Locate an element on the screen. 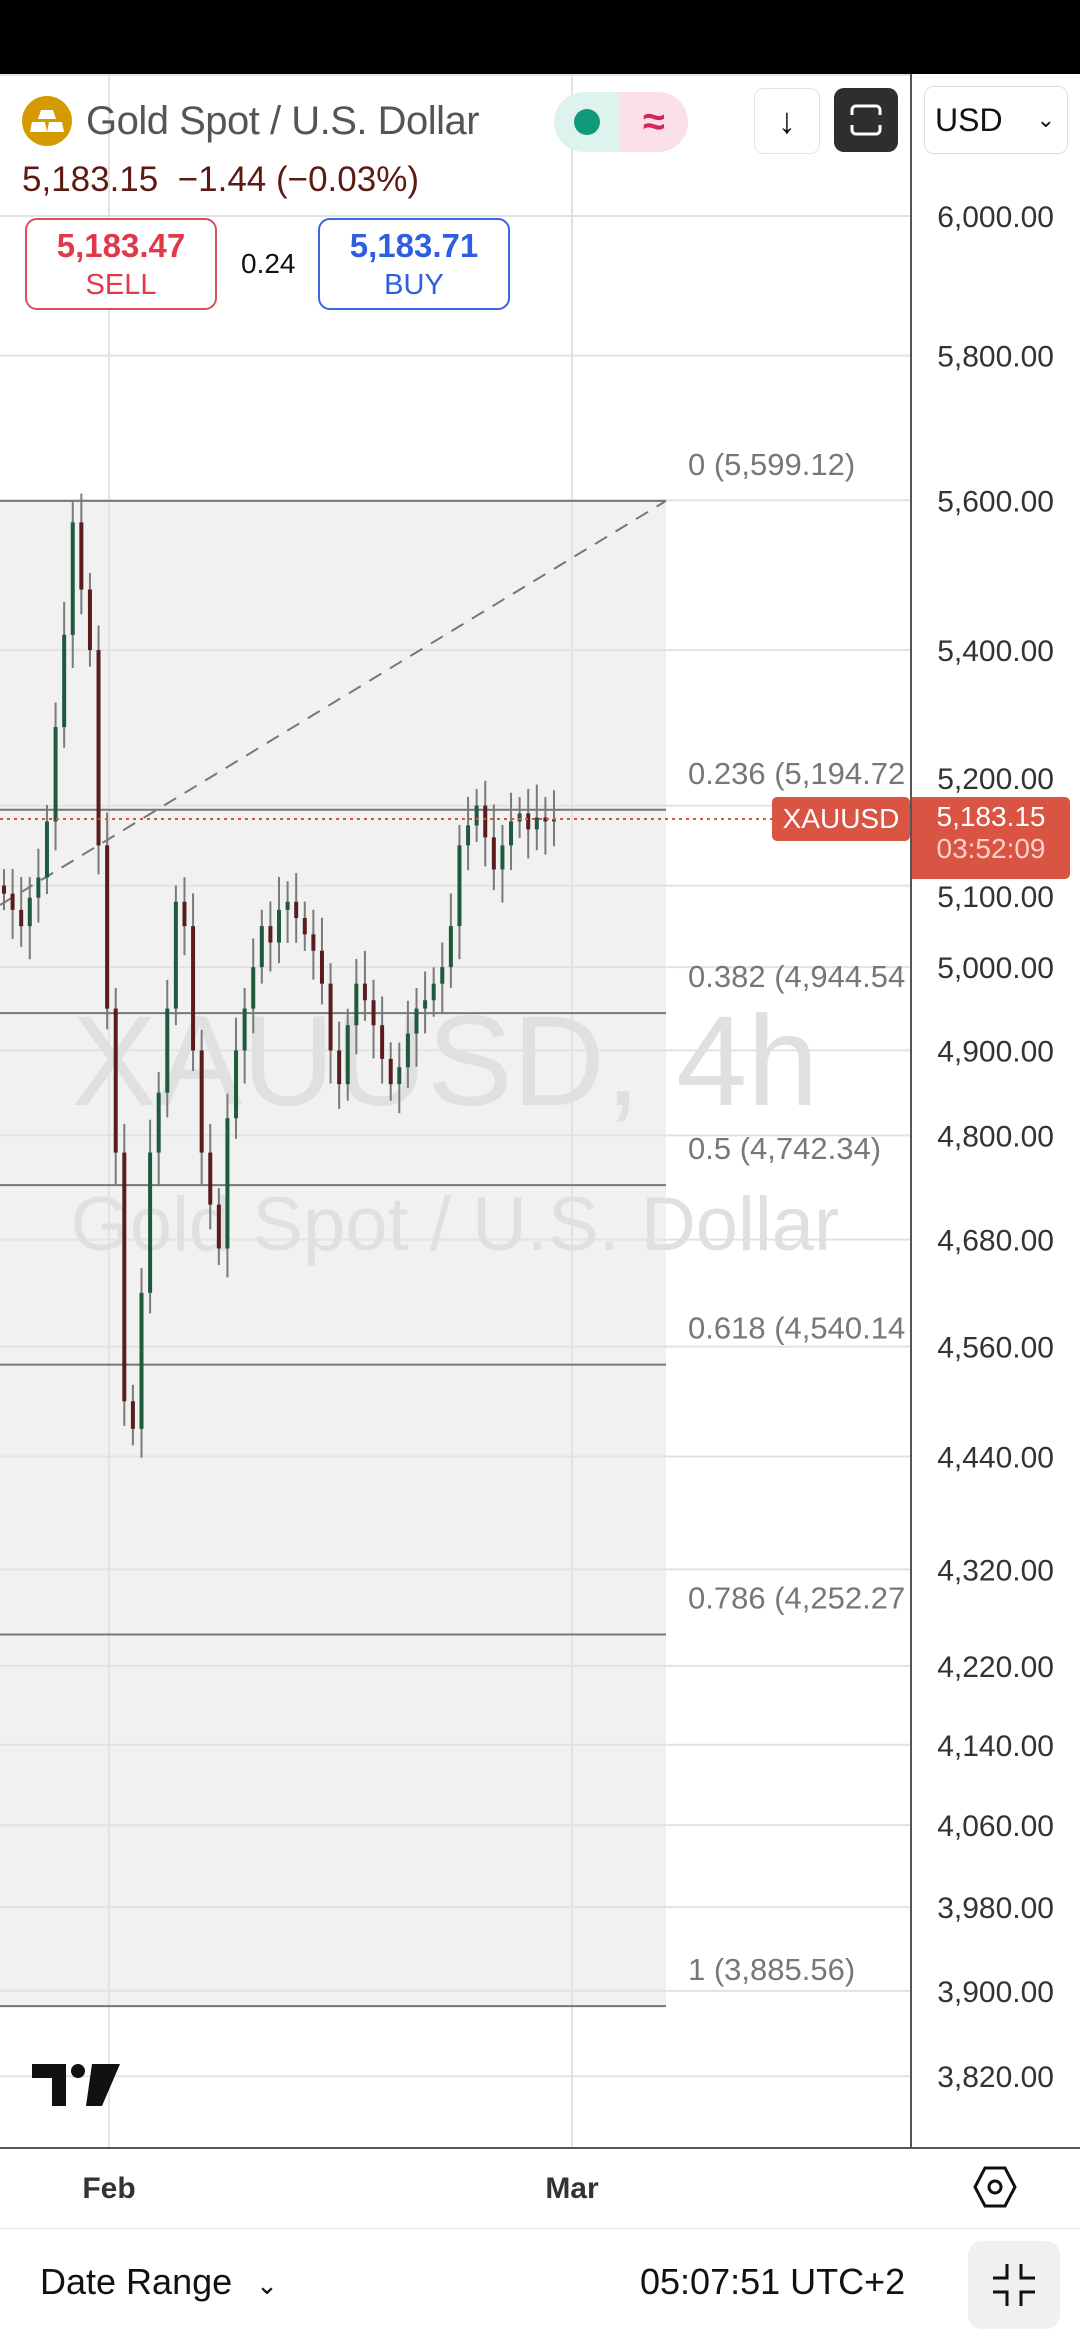 Image resolution: width=1080 pixels, height=2341 pixels. fib-level-label: 0.236 (5,194.72 is located at coordinates (796, 773).